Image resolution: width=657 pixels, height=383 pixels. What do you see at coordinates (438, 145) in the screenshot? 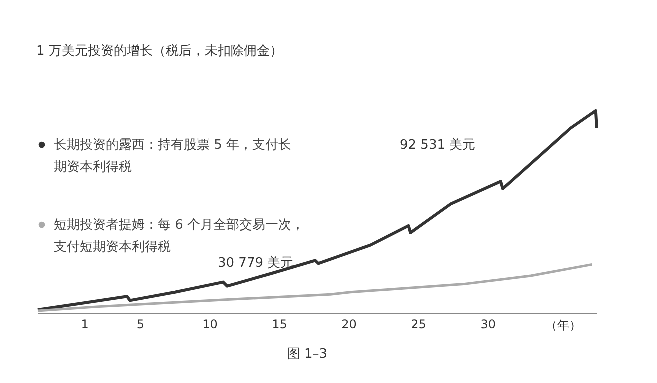
I see `annotation: 92 531 美元` at bounding box center [438, 145].